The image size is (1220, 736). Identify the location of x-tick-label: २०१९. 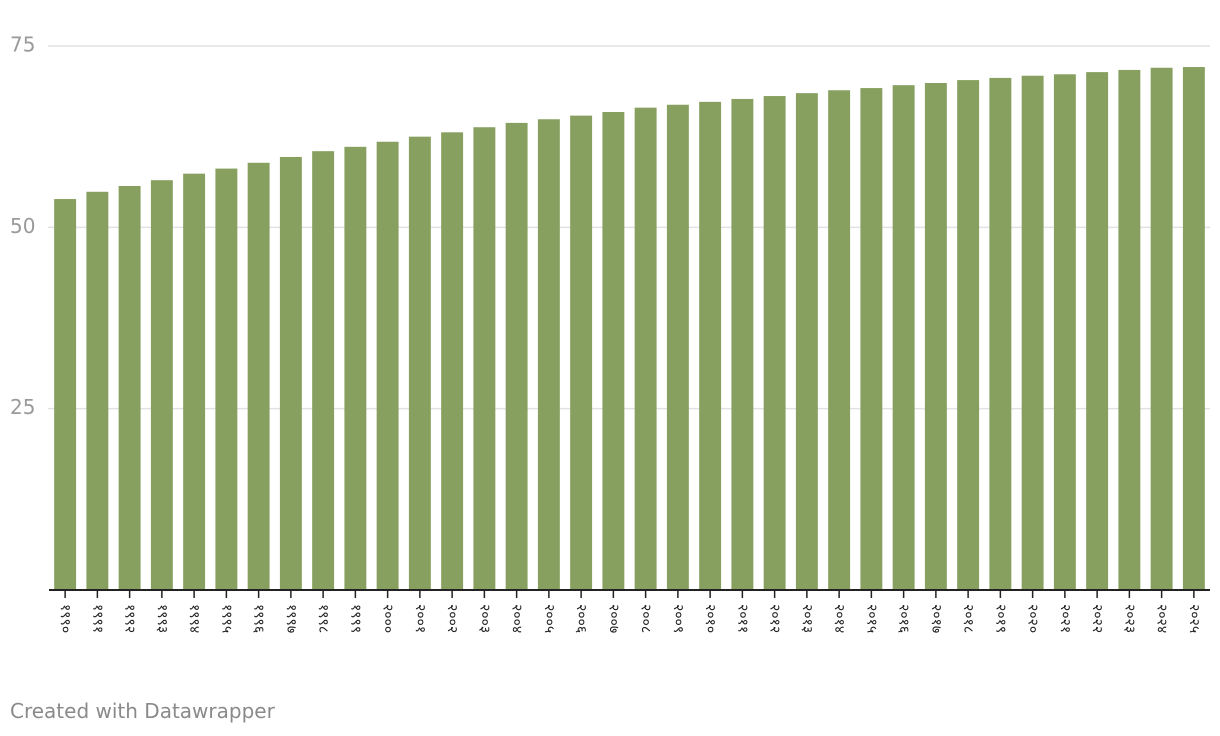
(1000, 618).